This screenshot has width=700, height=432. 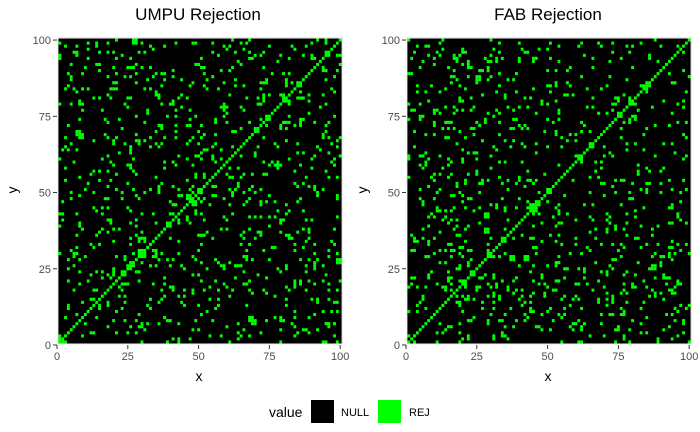 I want to click on y-tick-label: 100, so click(x=42, y=41).